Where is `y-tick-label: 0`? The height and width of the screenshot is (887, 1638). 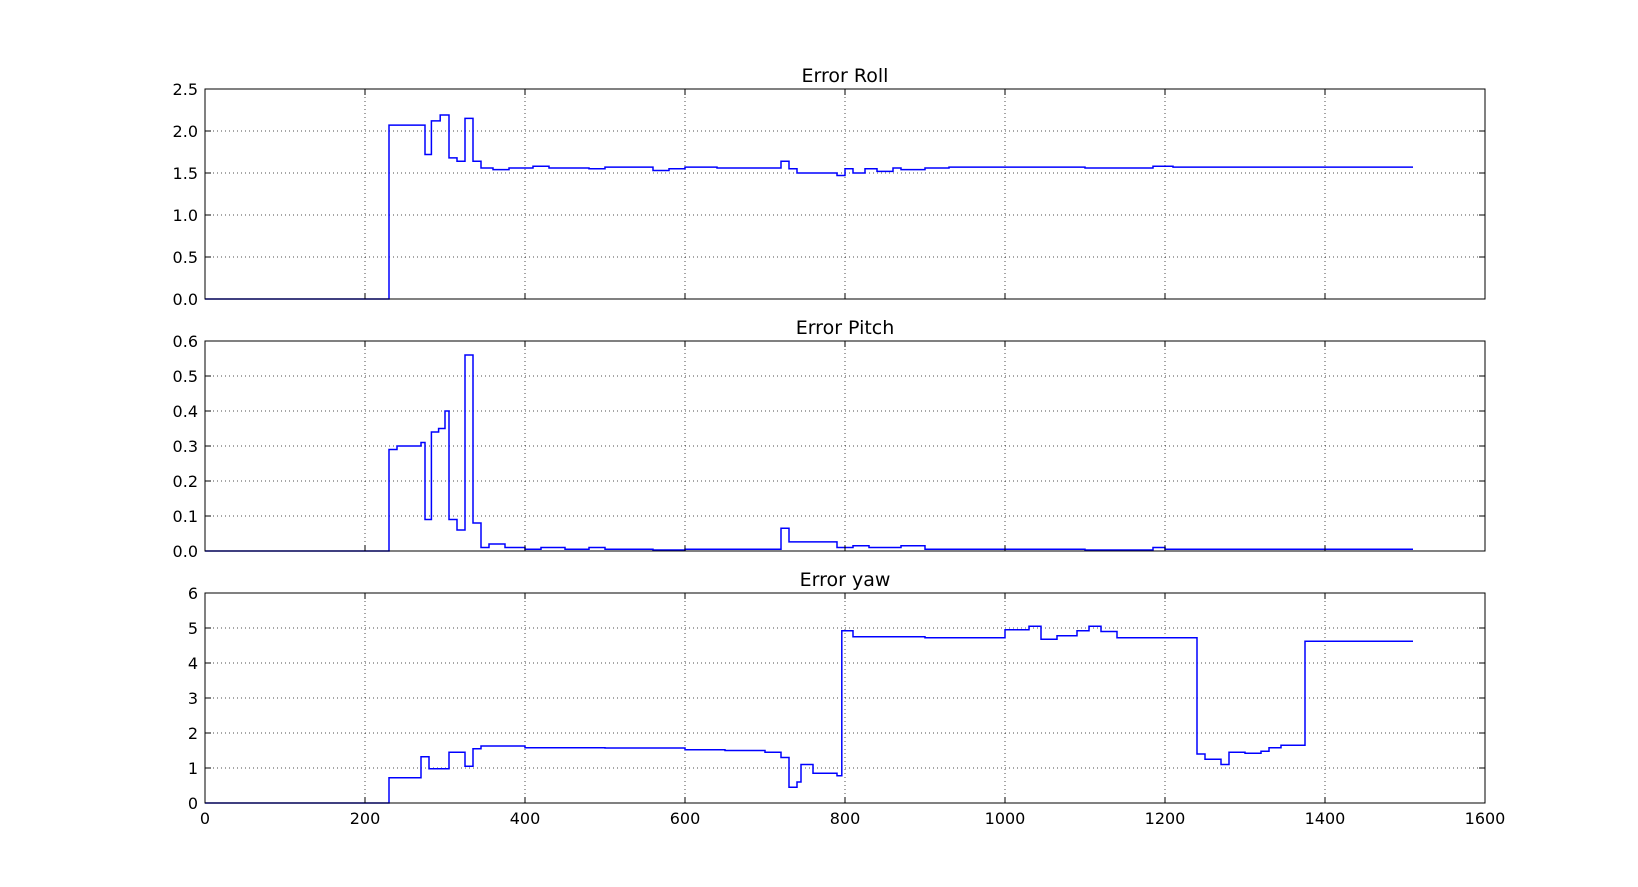
y-tick-label: 0 is located at coordinates (193, 803).